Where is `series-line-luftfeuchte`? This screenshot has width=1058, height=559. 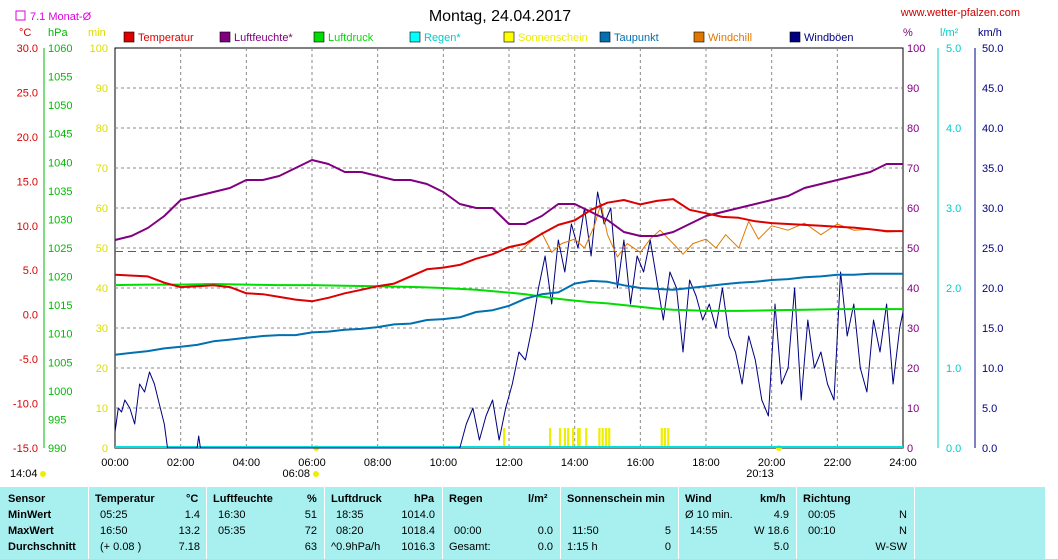
series-line-luftfeuchte is located at coordinates (508, 200).